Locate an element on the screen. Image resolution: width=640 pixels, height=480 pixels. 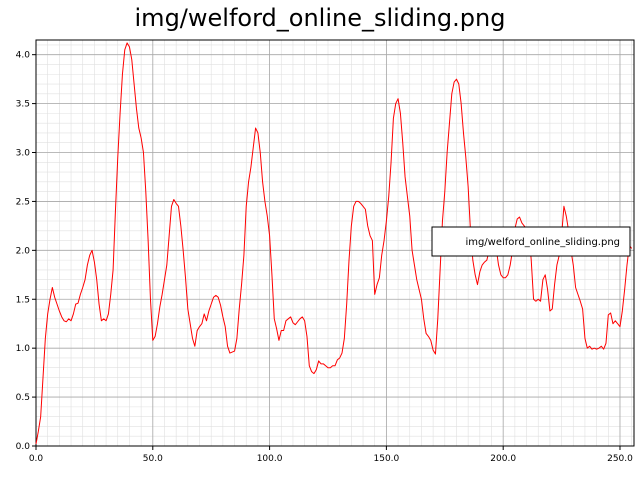
legend: img/welford_online_sliding.png is located at coordinates (531, 241).